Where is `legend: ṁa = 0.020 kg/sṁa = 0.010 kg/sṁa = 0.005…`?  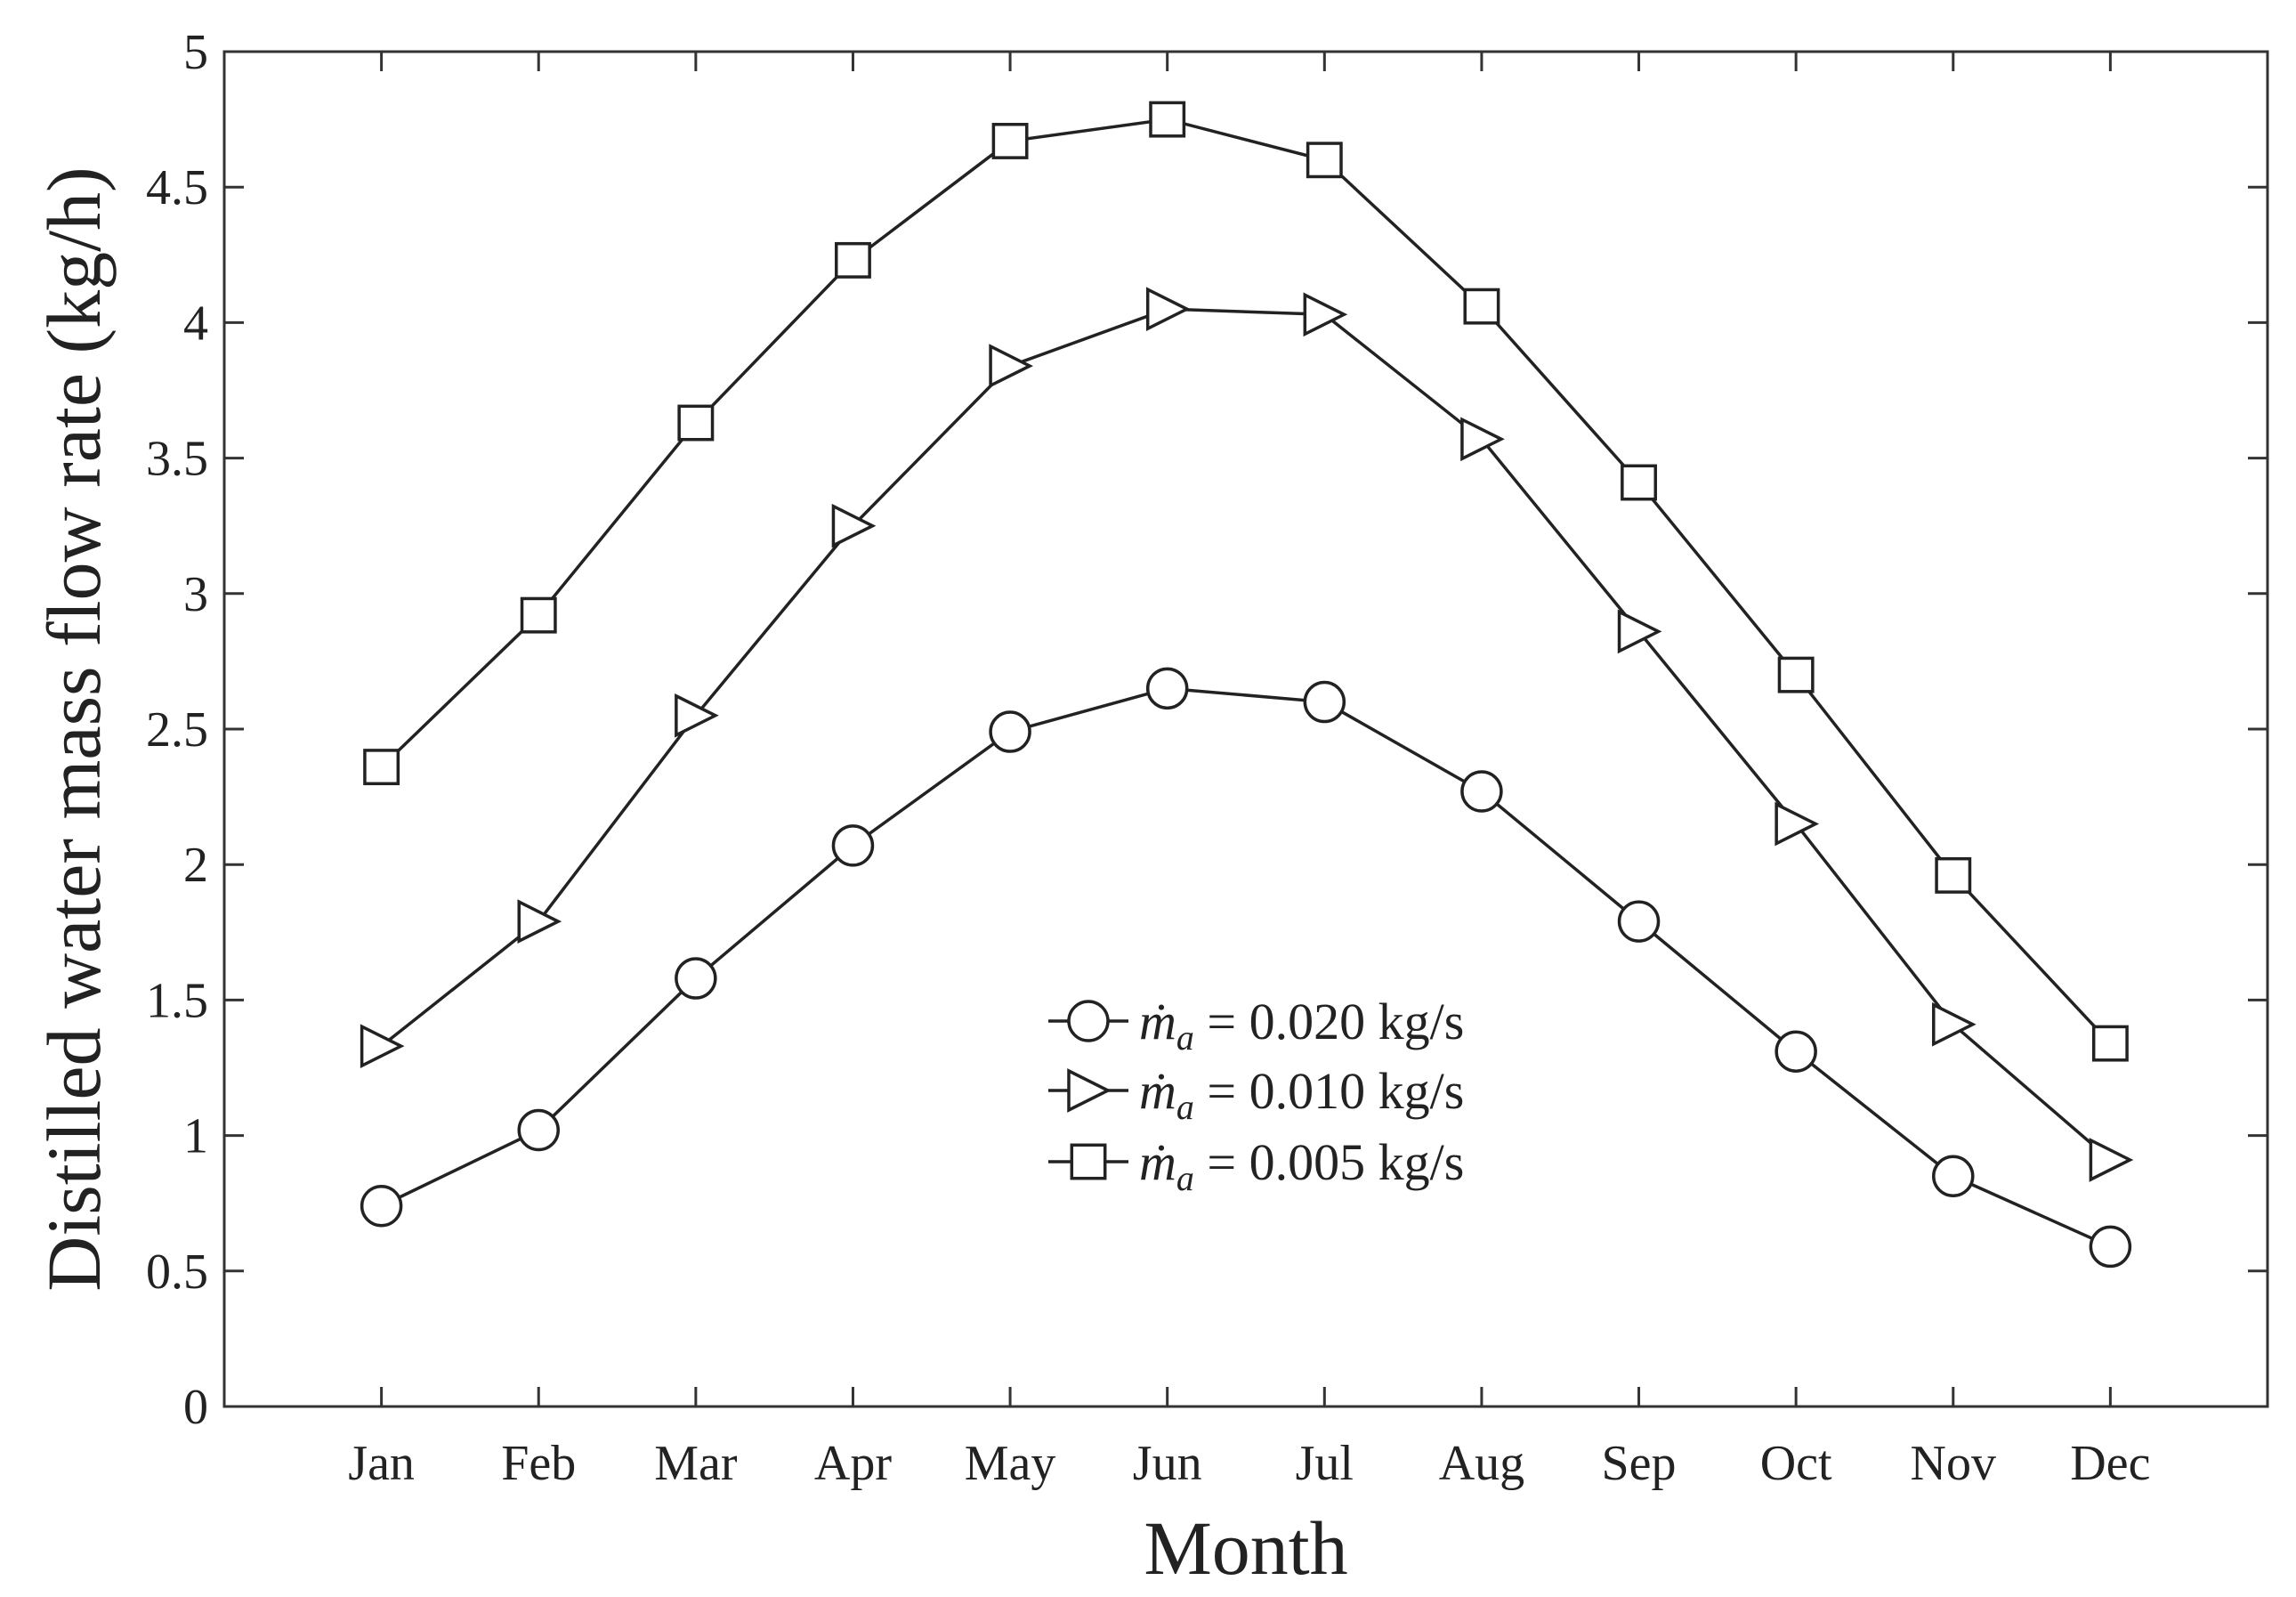
legend: ṁa = 0.020 kg/sṁa = 0.010 kg/sṁa = 0.005… is located at coordinates (1256, 1095).